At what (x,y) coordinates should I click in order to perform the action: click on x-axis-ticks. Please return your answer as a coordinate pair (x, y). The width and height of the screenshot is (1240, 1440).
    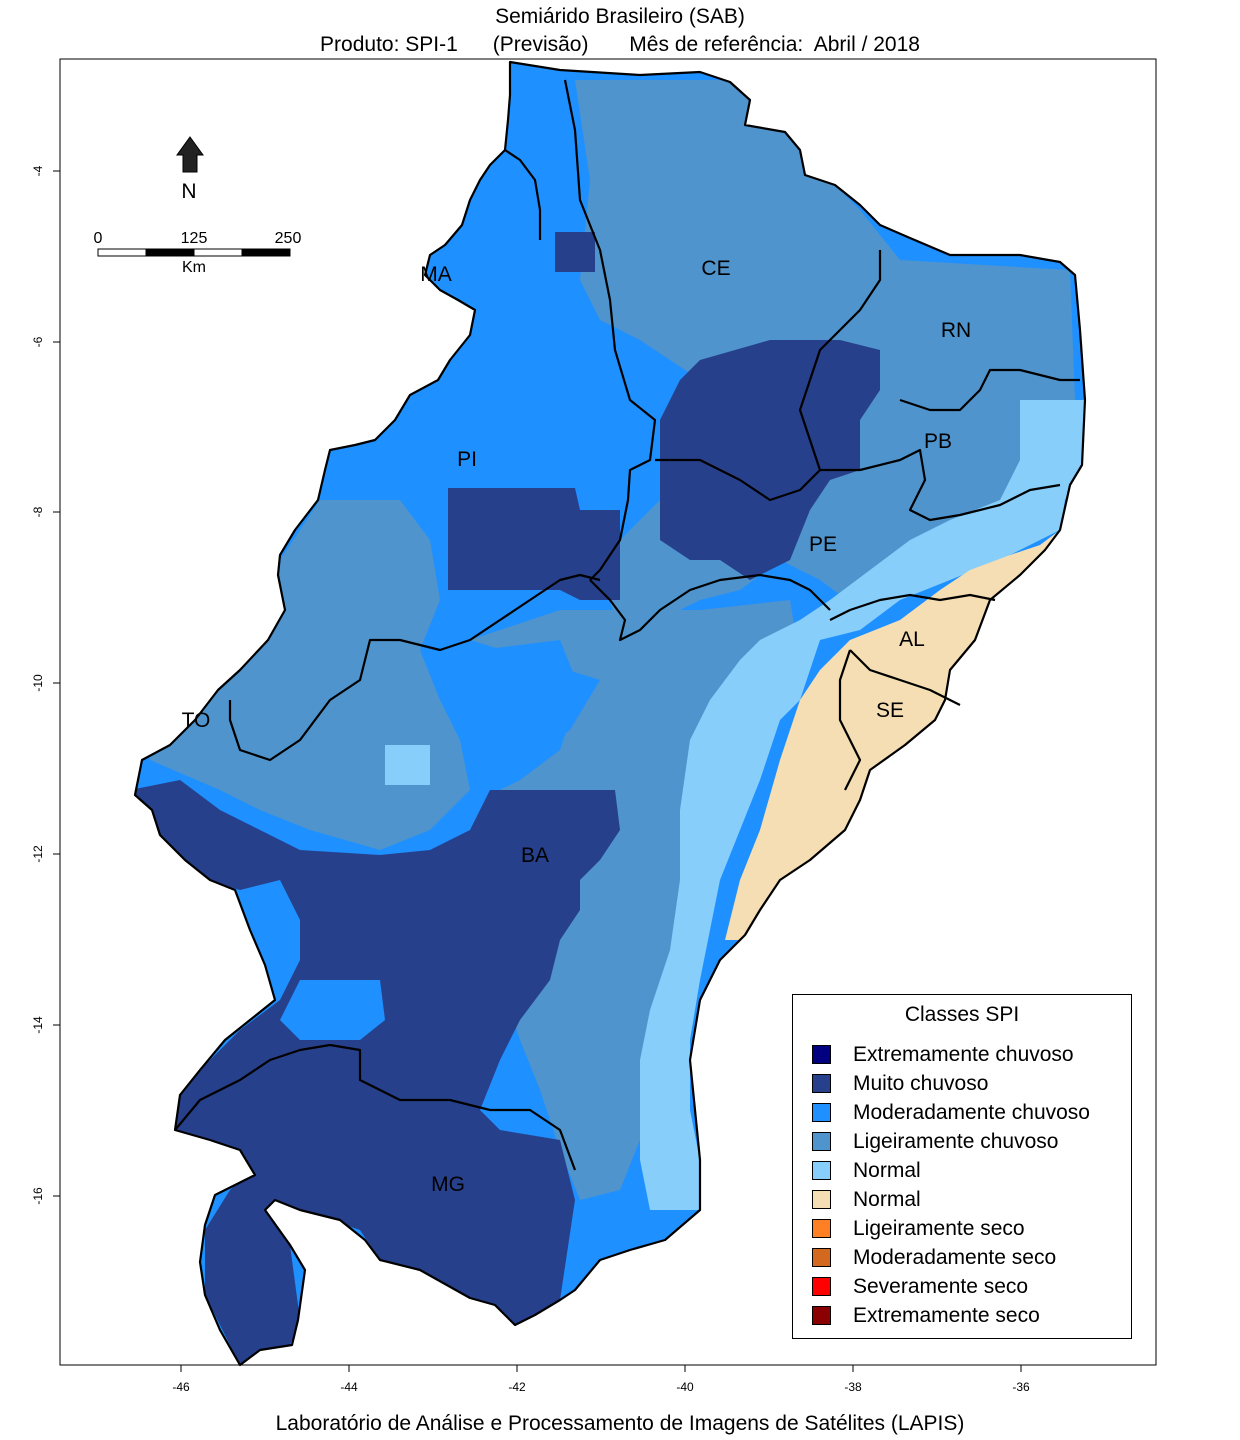
    Looking at the image, I should click on (601, 1368).